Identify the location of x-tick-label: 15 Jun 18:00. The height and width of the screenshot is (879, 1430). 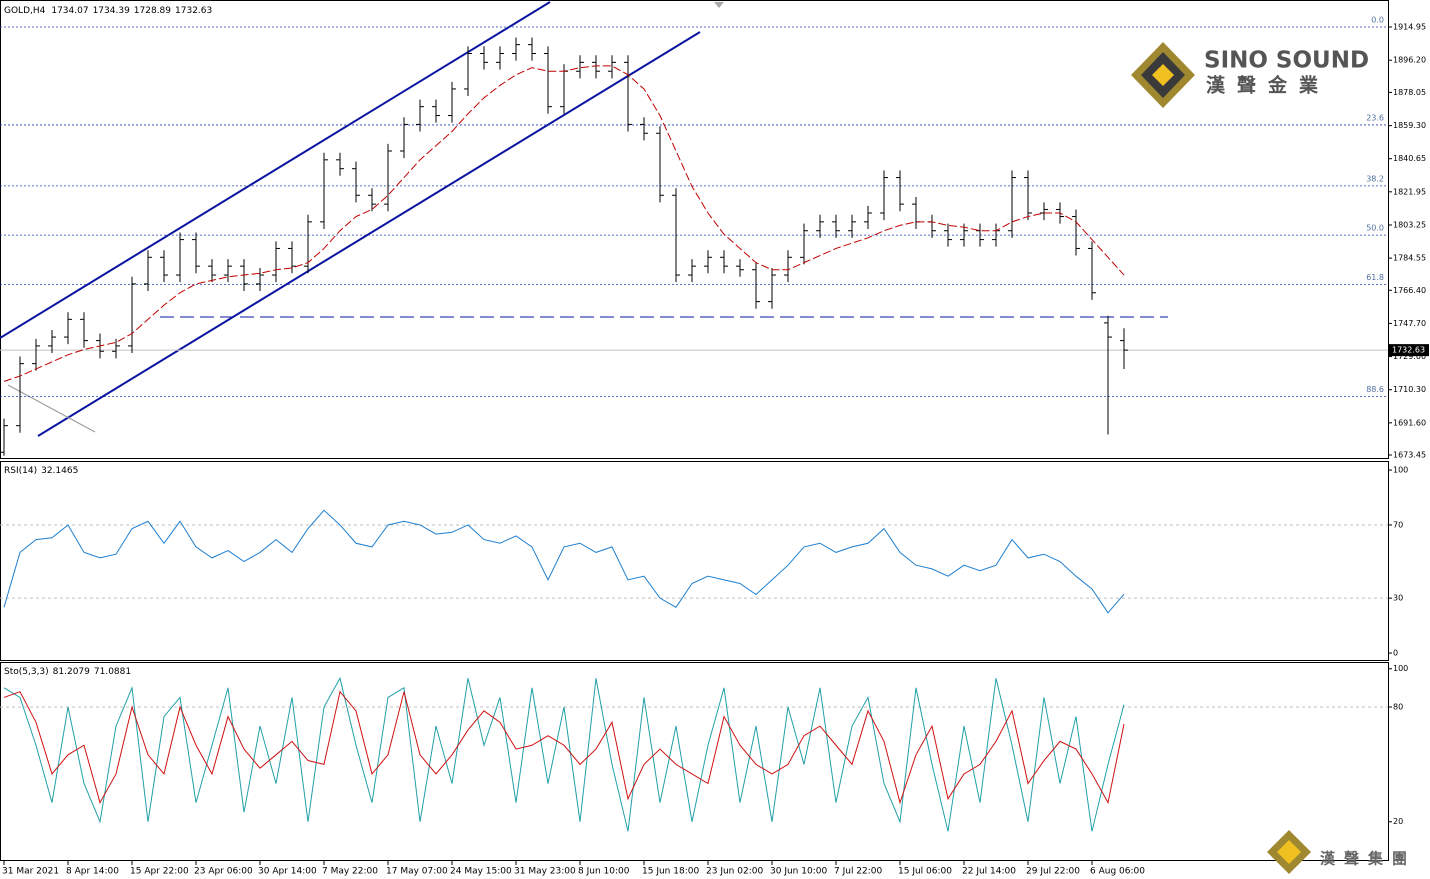
(670, 872).